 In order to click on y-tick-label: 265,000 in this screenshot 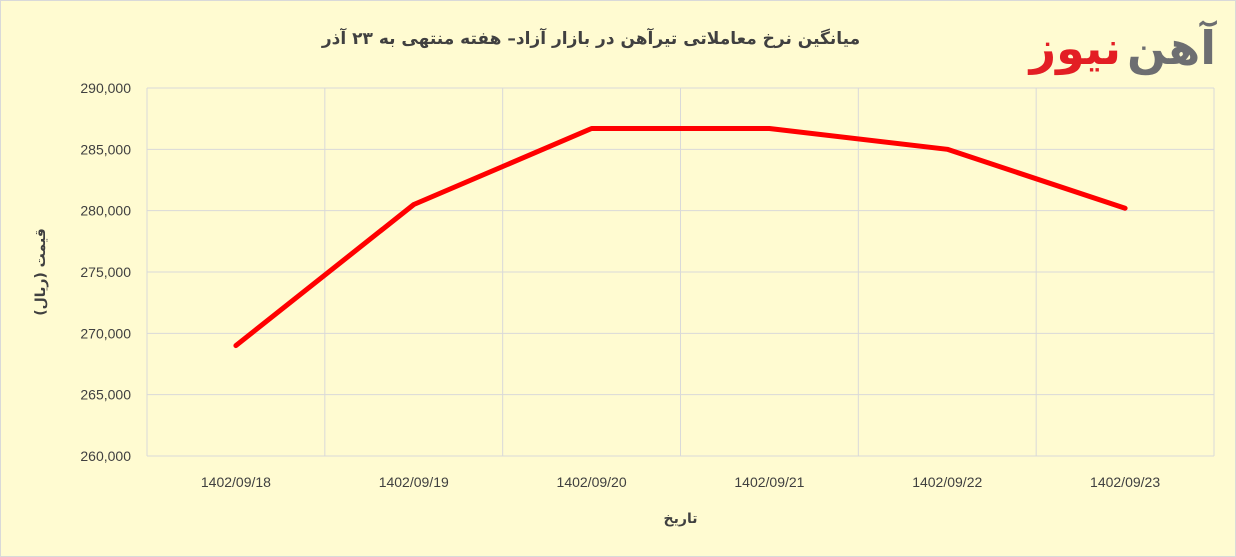, I will do `click(105, 395)`.